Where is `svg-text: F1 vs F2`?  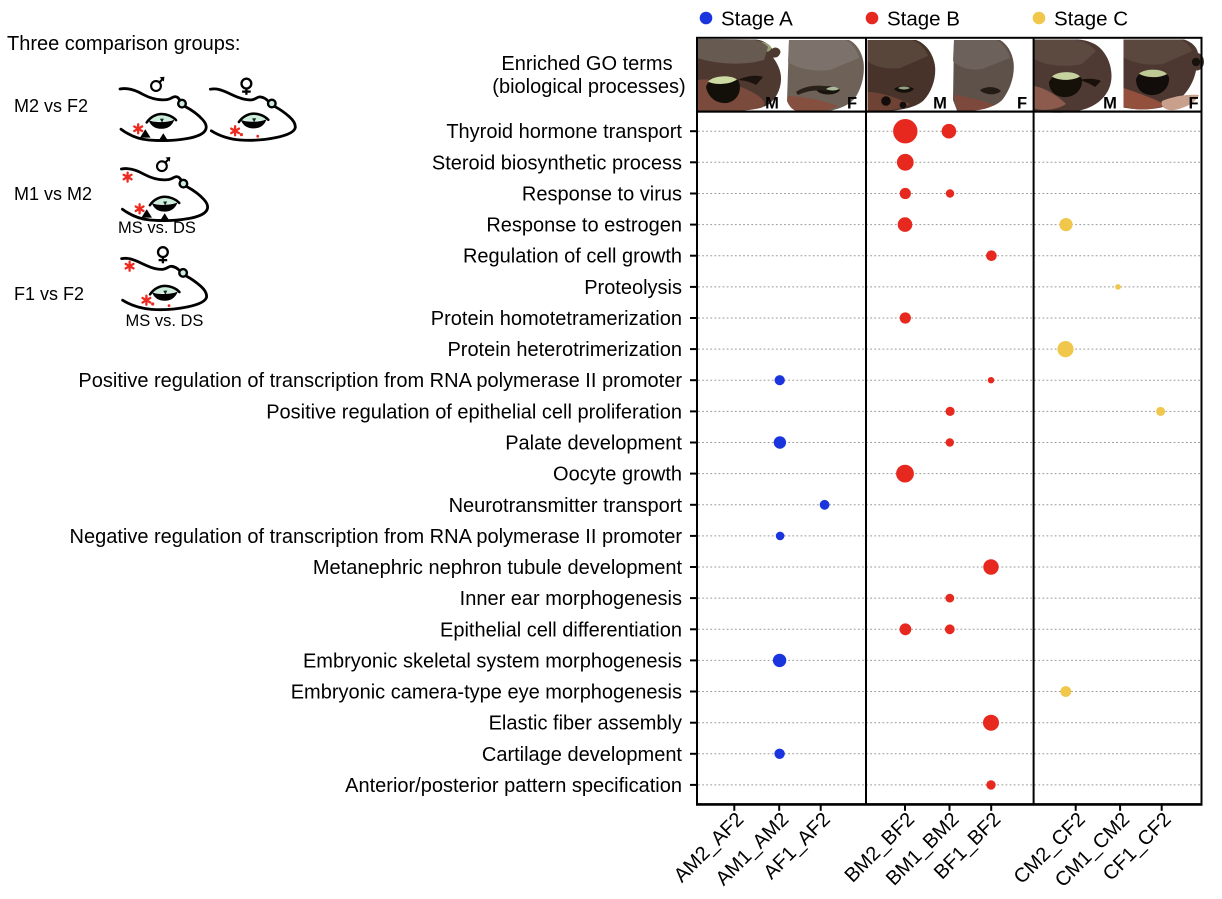 svg-text: F1 vs F2 is located at coordinates (49, 294).